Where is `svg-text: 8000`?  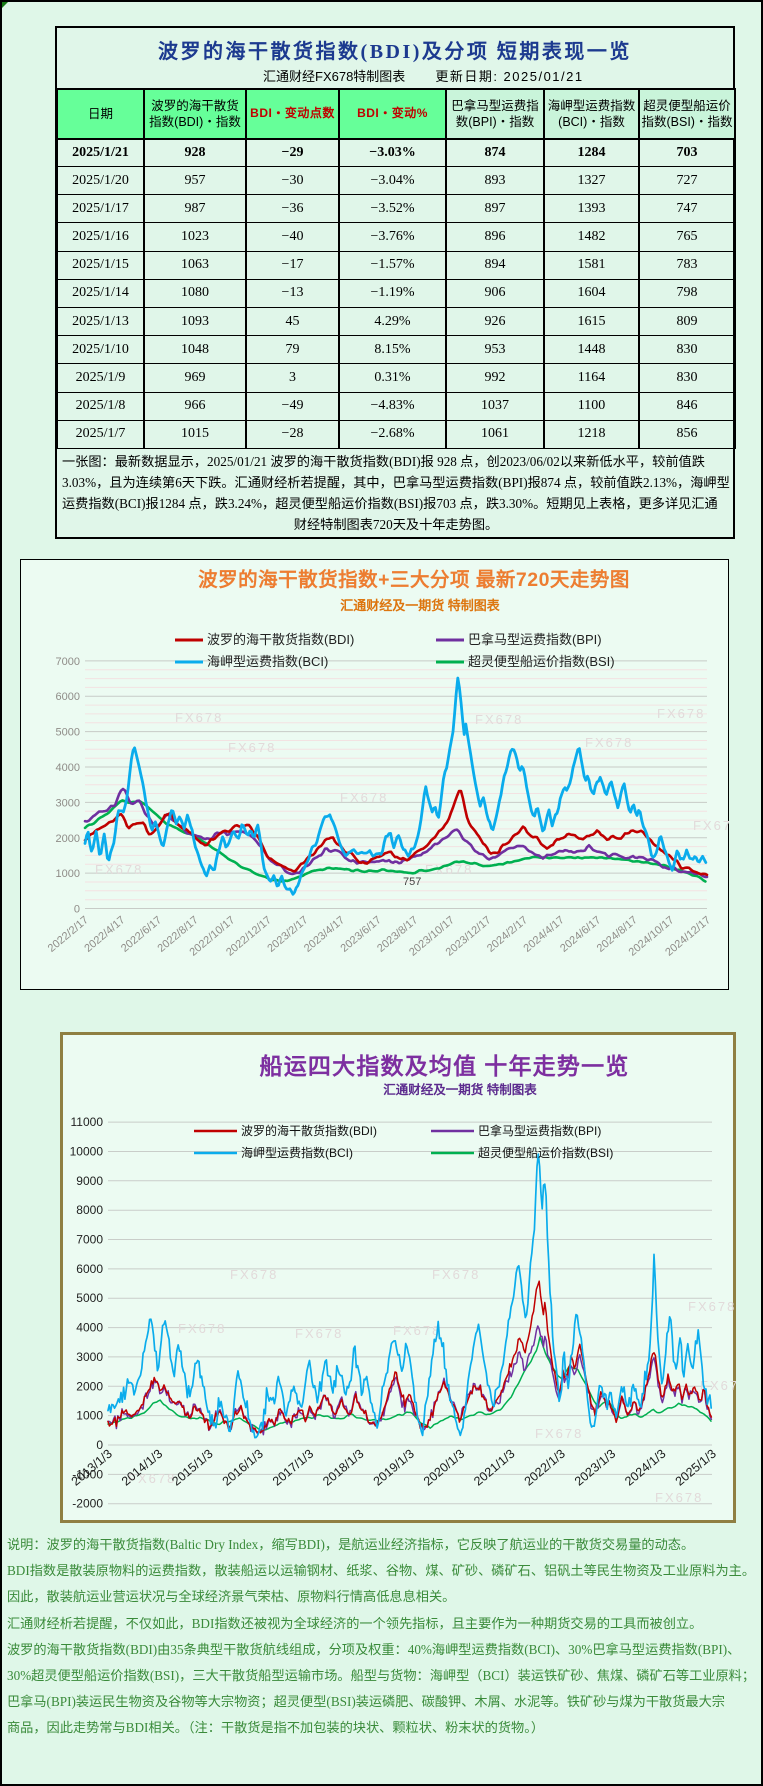 svg-text: 8000 is located at coordinates (89, 1210).